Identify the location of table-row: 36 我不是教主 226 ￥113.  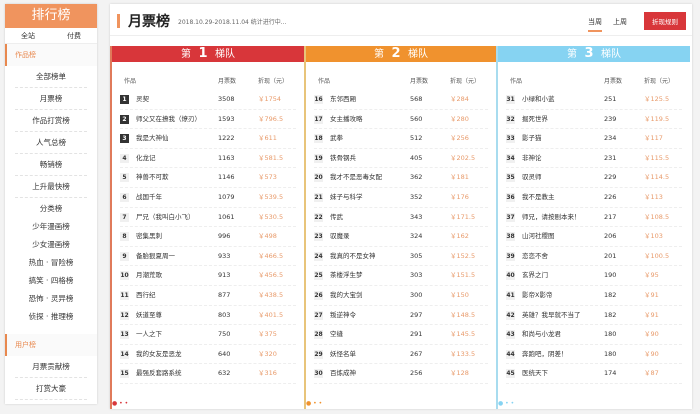
(594, 198).